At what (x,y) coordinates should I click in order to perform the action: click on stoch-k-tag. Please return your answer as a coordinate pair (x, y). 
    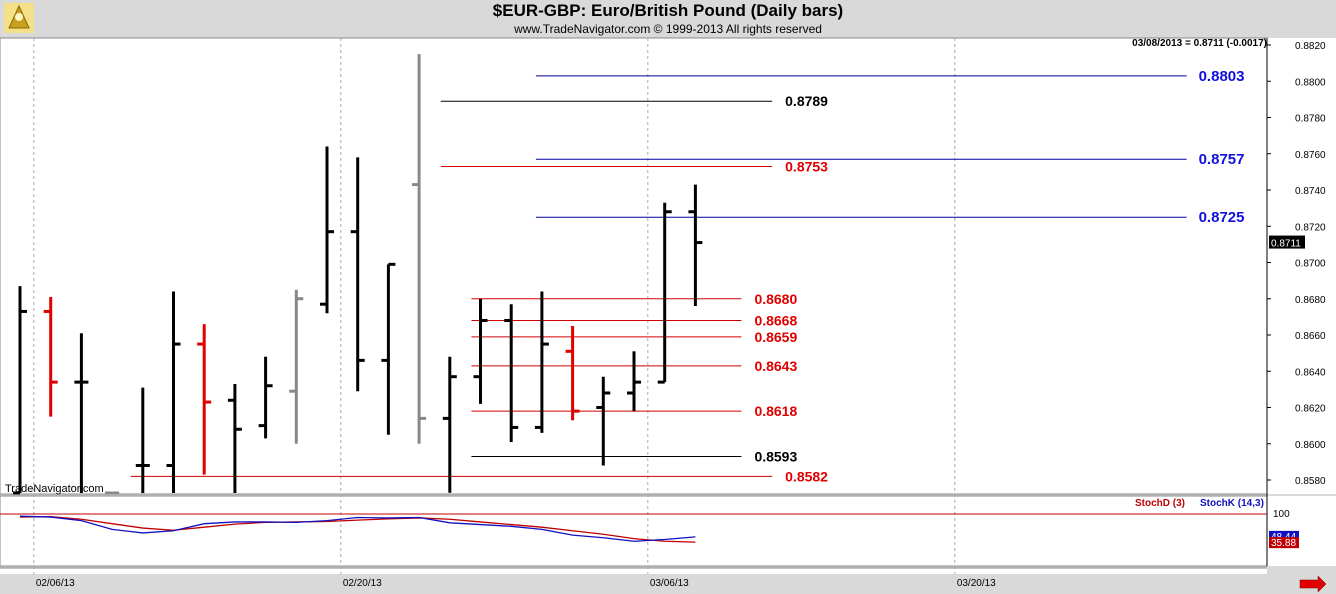
    Looking at the image, I should click on (1284, 536).